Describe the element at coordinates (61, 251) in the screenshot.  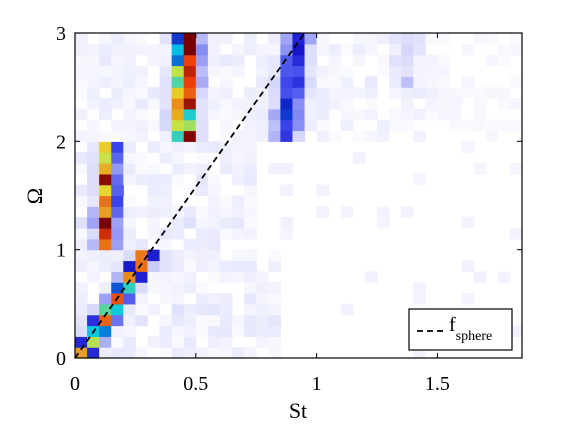
I see `y-tick-label: 1` at that location.